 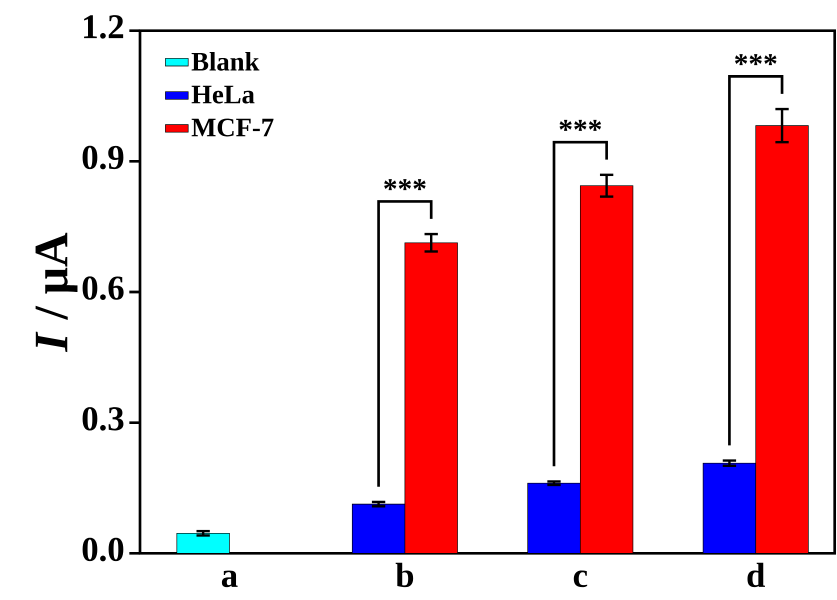 What do you see at coordinates (230, 579) in the screenshot?
I see `x-tick-label: a` at bounding box center [230, 579].